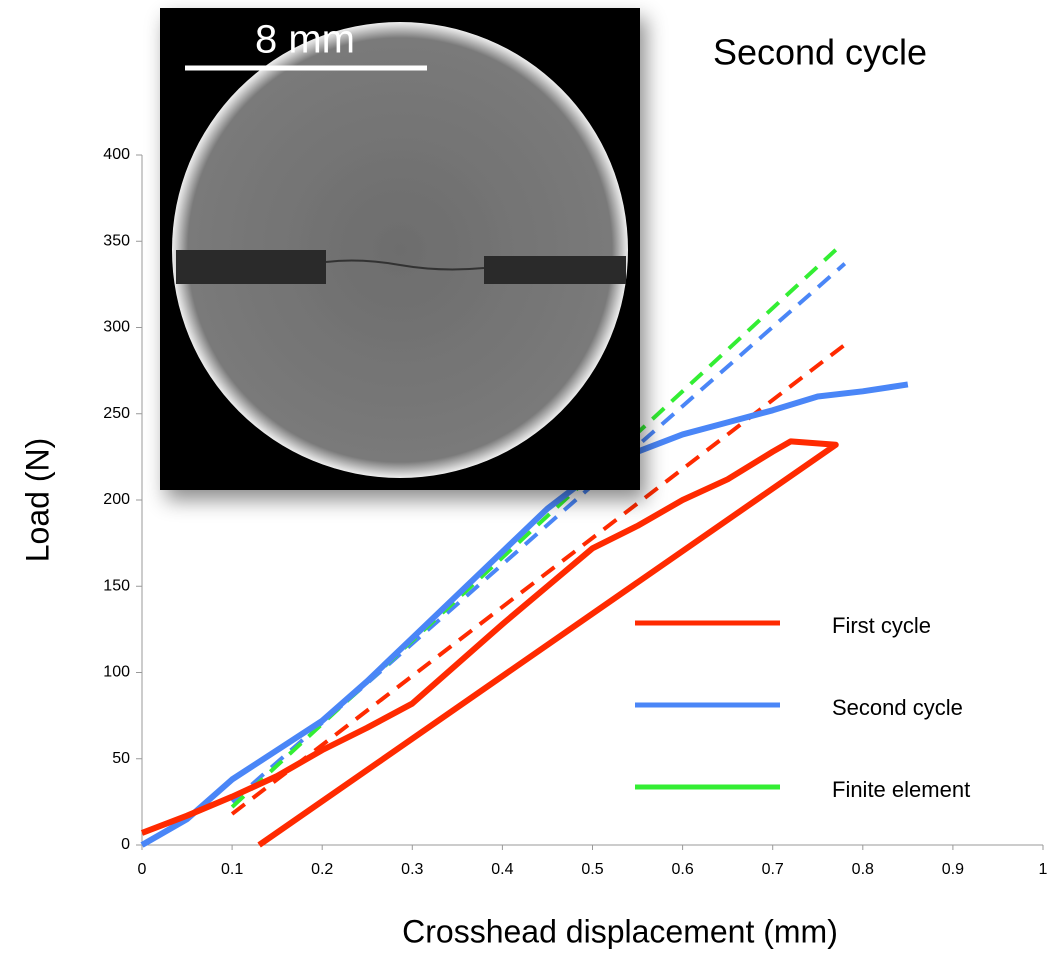 The height and width of the screenshot is (956, 1059). What do you see at coordinates (502, 869) in the screenshot?
I see `x-tick-label: 0.4` at bounding box center [502, 869].